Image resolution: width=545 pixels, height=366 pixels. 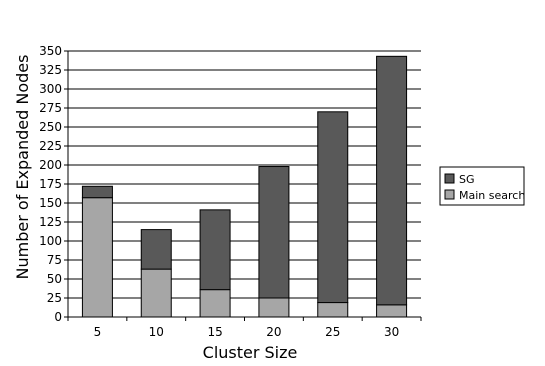 What do you see at coordinates (247, 332) in the screenshot?
I see `x-tick-labels: 5 10 15 20 25 30` at bounding box center [247, 332].